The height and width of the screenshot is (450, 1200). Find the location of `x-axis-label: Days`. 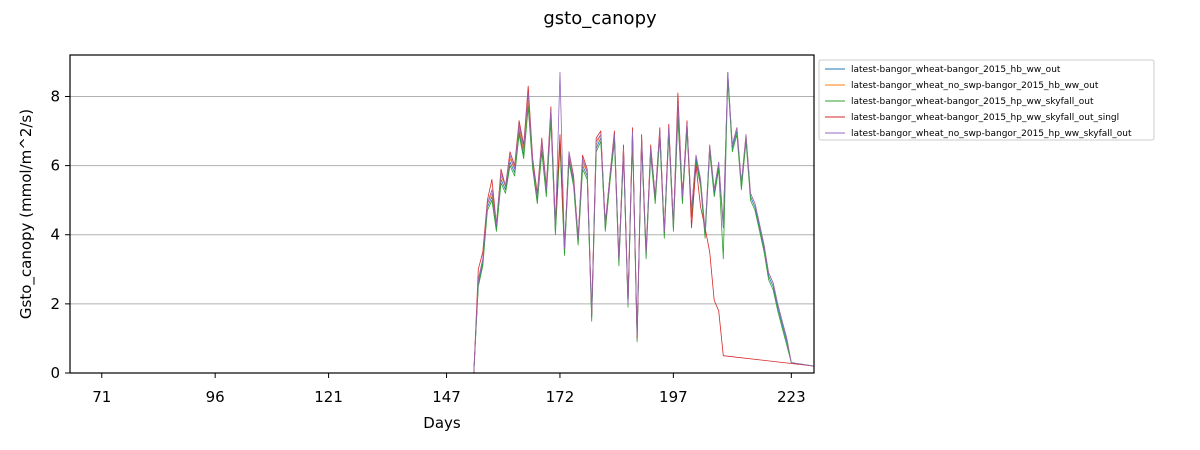

x-axis-label: Days is located at coordinates (442, 423).